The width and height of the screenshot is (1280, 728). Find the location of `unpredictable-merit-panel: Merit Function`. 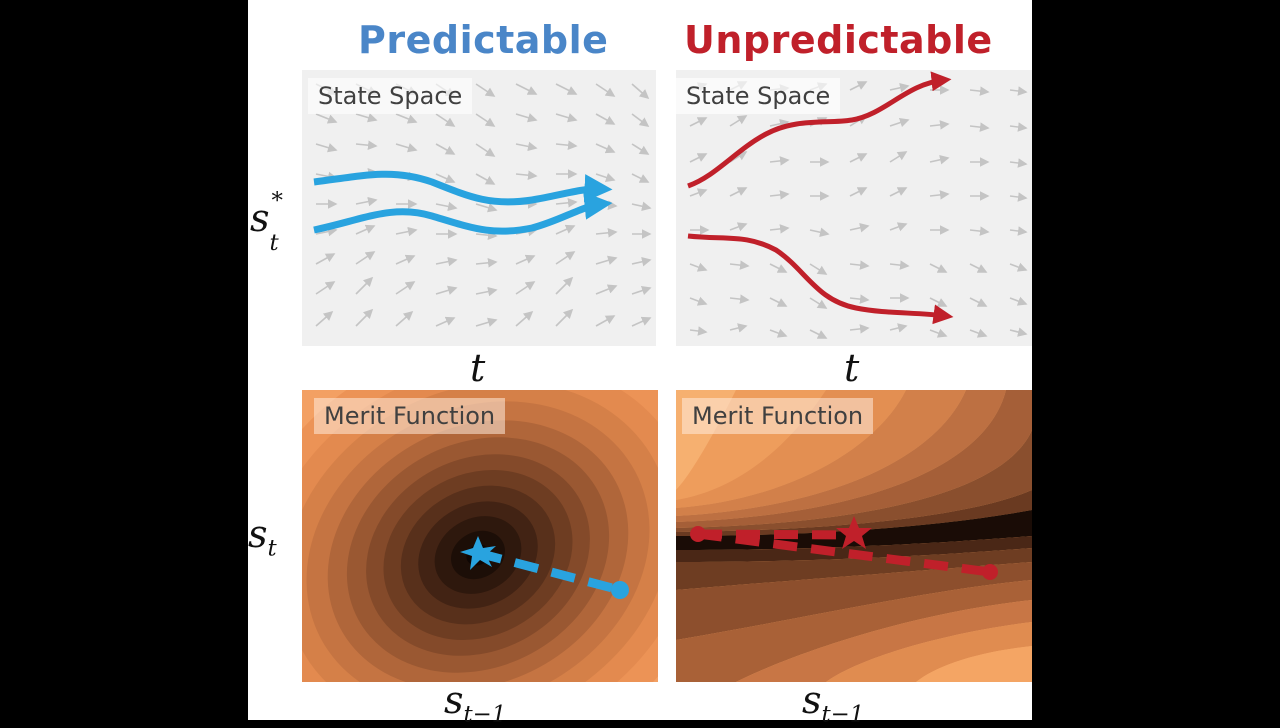

unpredictable-merit-panel: Merit Function is located at coordinates (854, 536).